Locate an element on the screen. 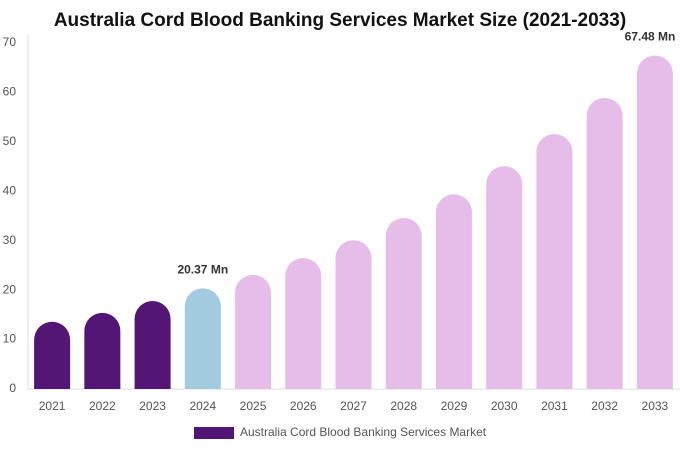 The image size is (680, 450). legend-swatch is located at coordinates (214, 433).